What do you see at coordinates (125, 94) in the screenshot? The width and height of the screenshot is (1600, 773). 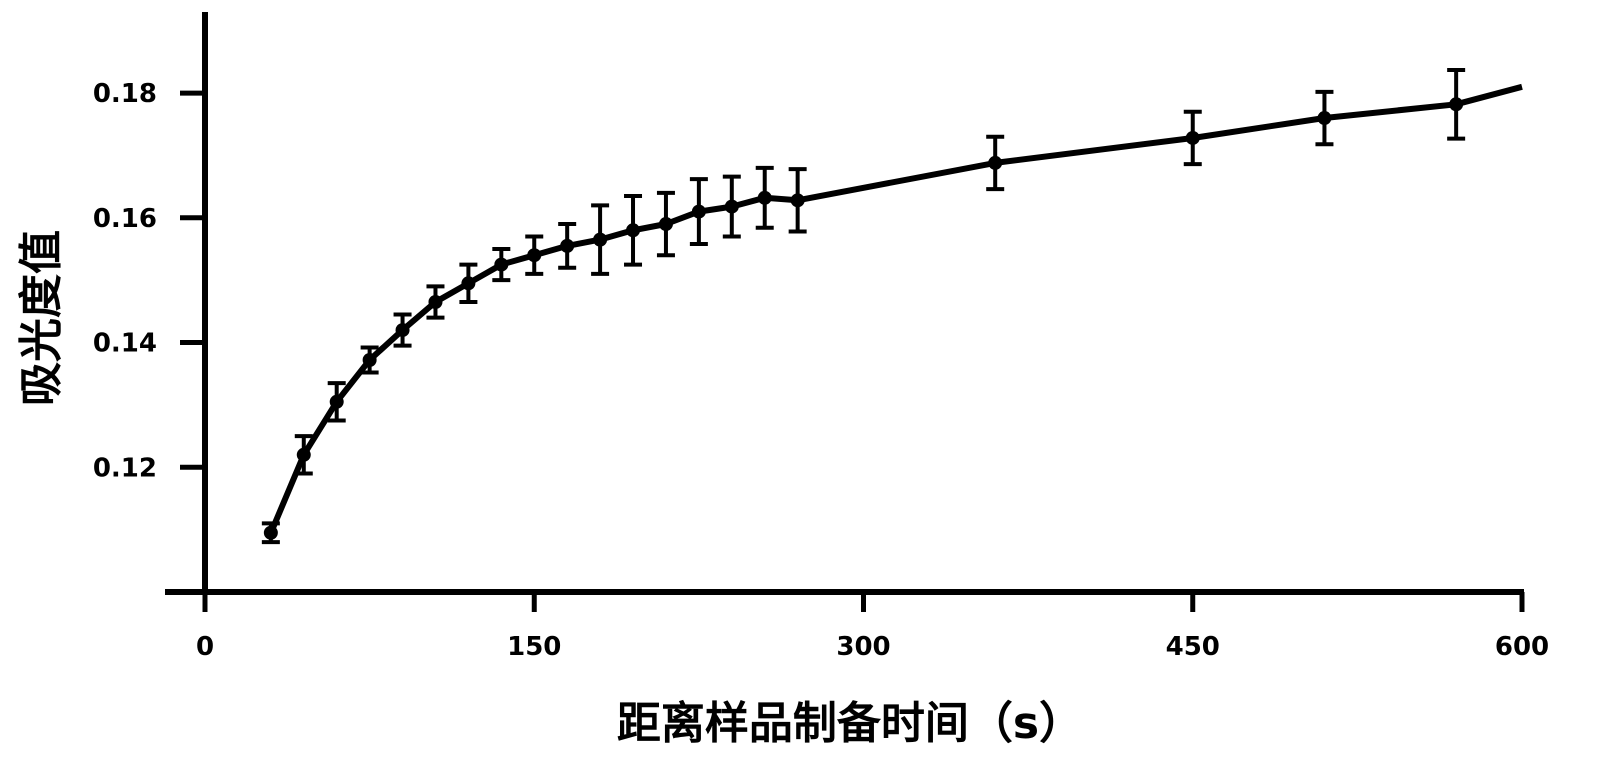 I see `y-tick-label: 0.18` at bounding box center [125, 94].